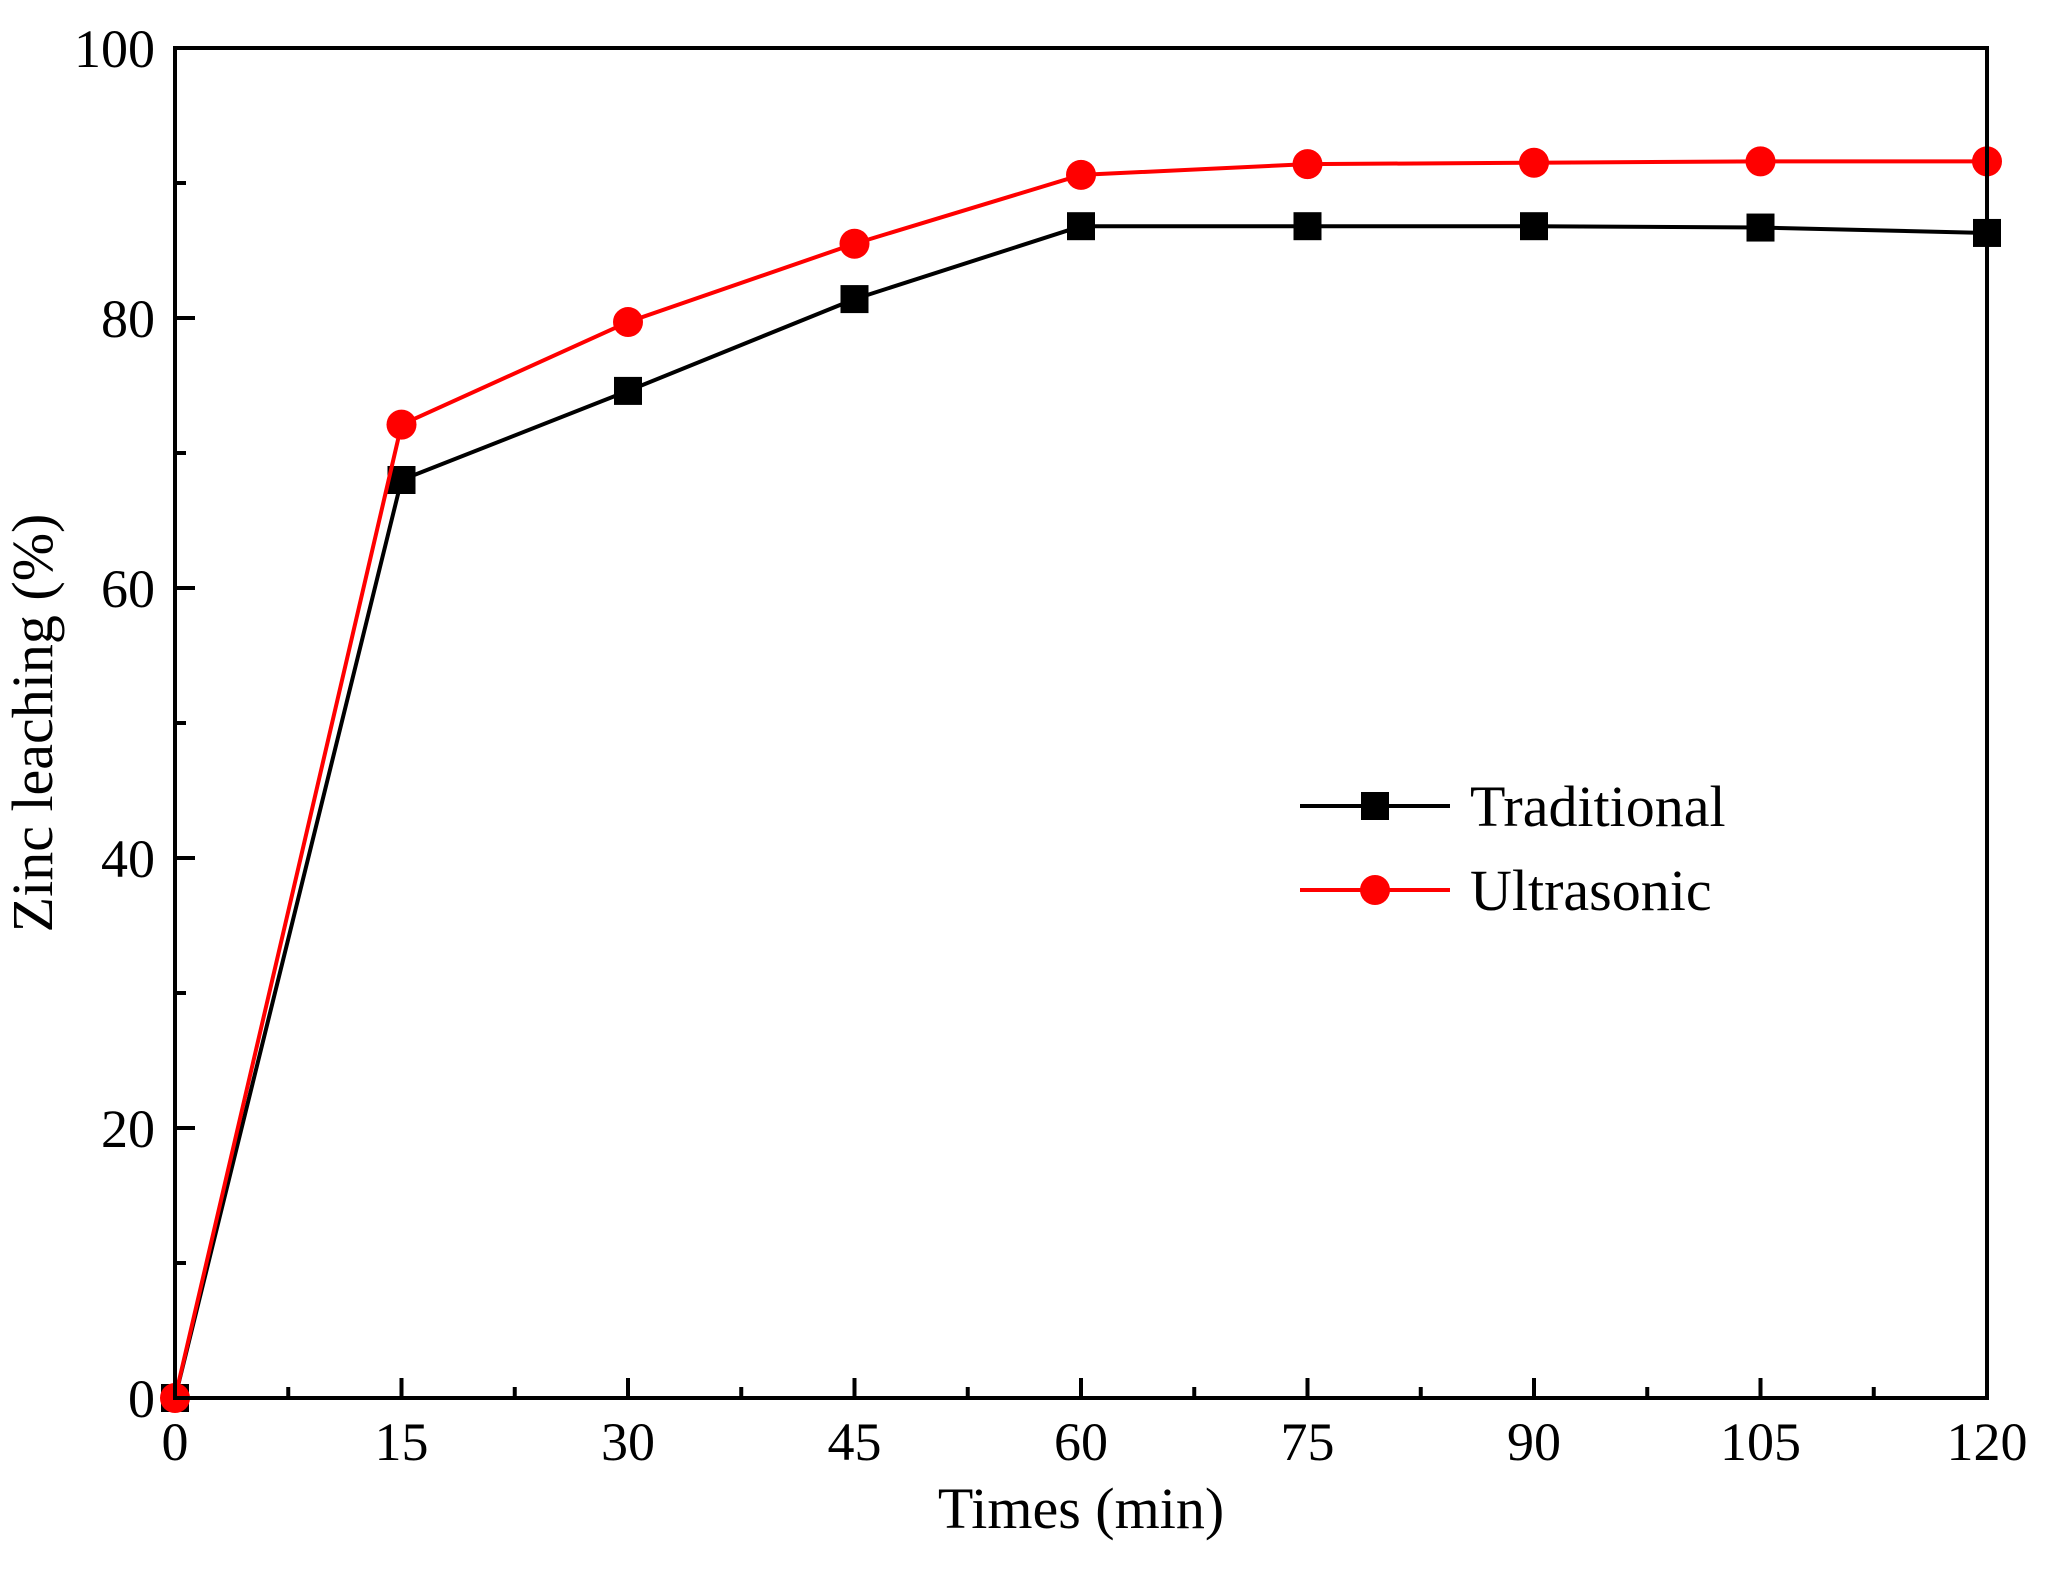  Describe the element at coordinates (1760, 1442) in the screenshot. I see `x-tick-label: 105` at that location.